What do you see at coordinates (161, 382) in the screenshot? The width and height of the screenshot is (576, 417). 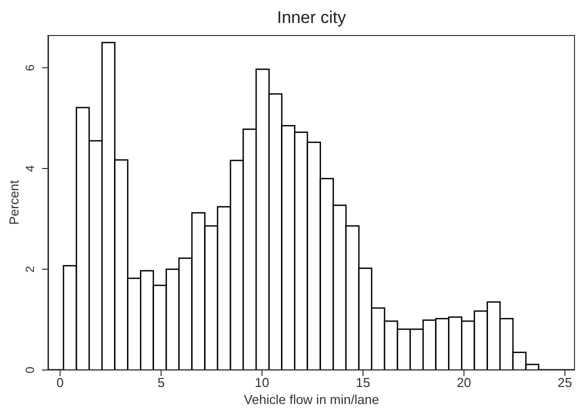 I see `x-tick-label: 5` at bounding box center [161, 382].